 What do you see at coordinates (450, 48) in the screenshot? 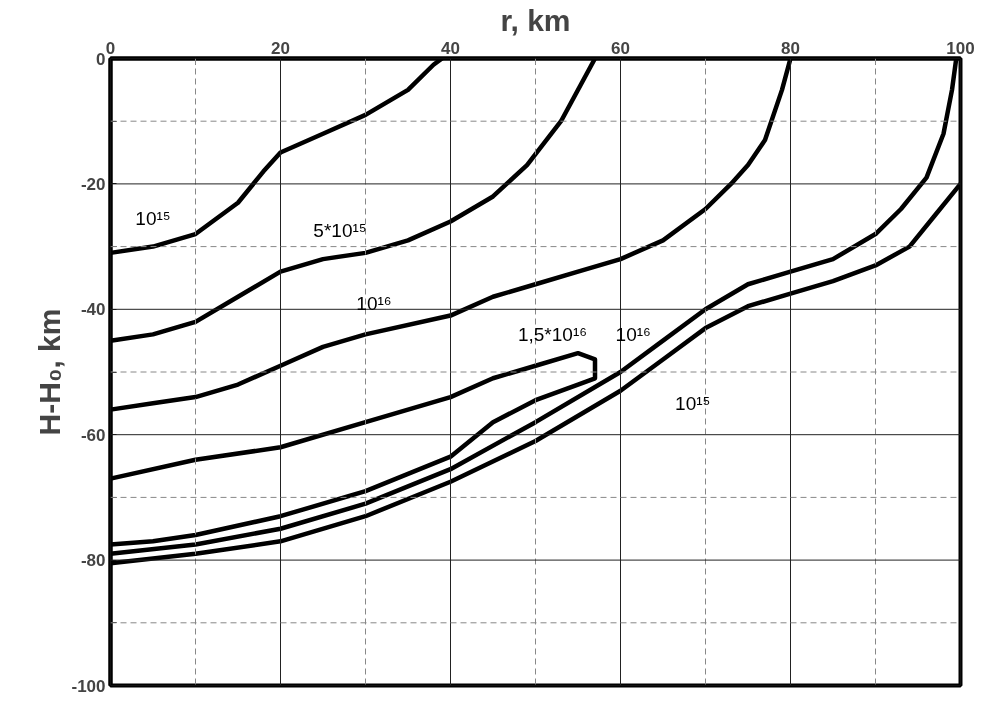
I see `x-tick-label: 40` at bounding box center [450, 48].